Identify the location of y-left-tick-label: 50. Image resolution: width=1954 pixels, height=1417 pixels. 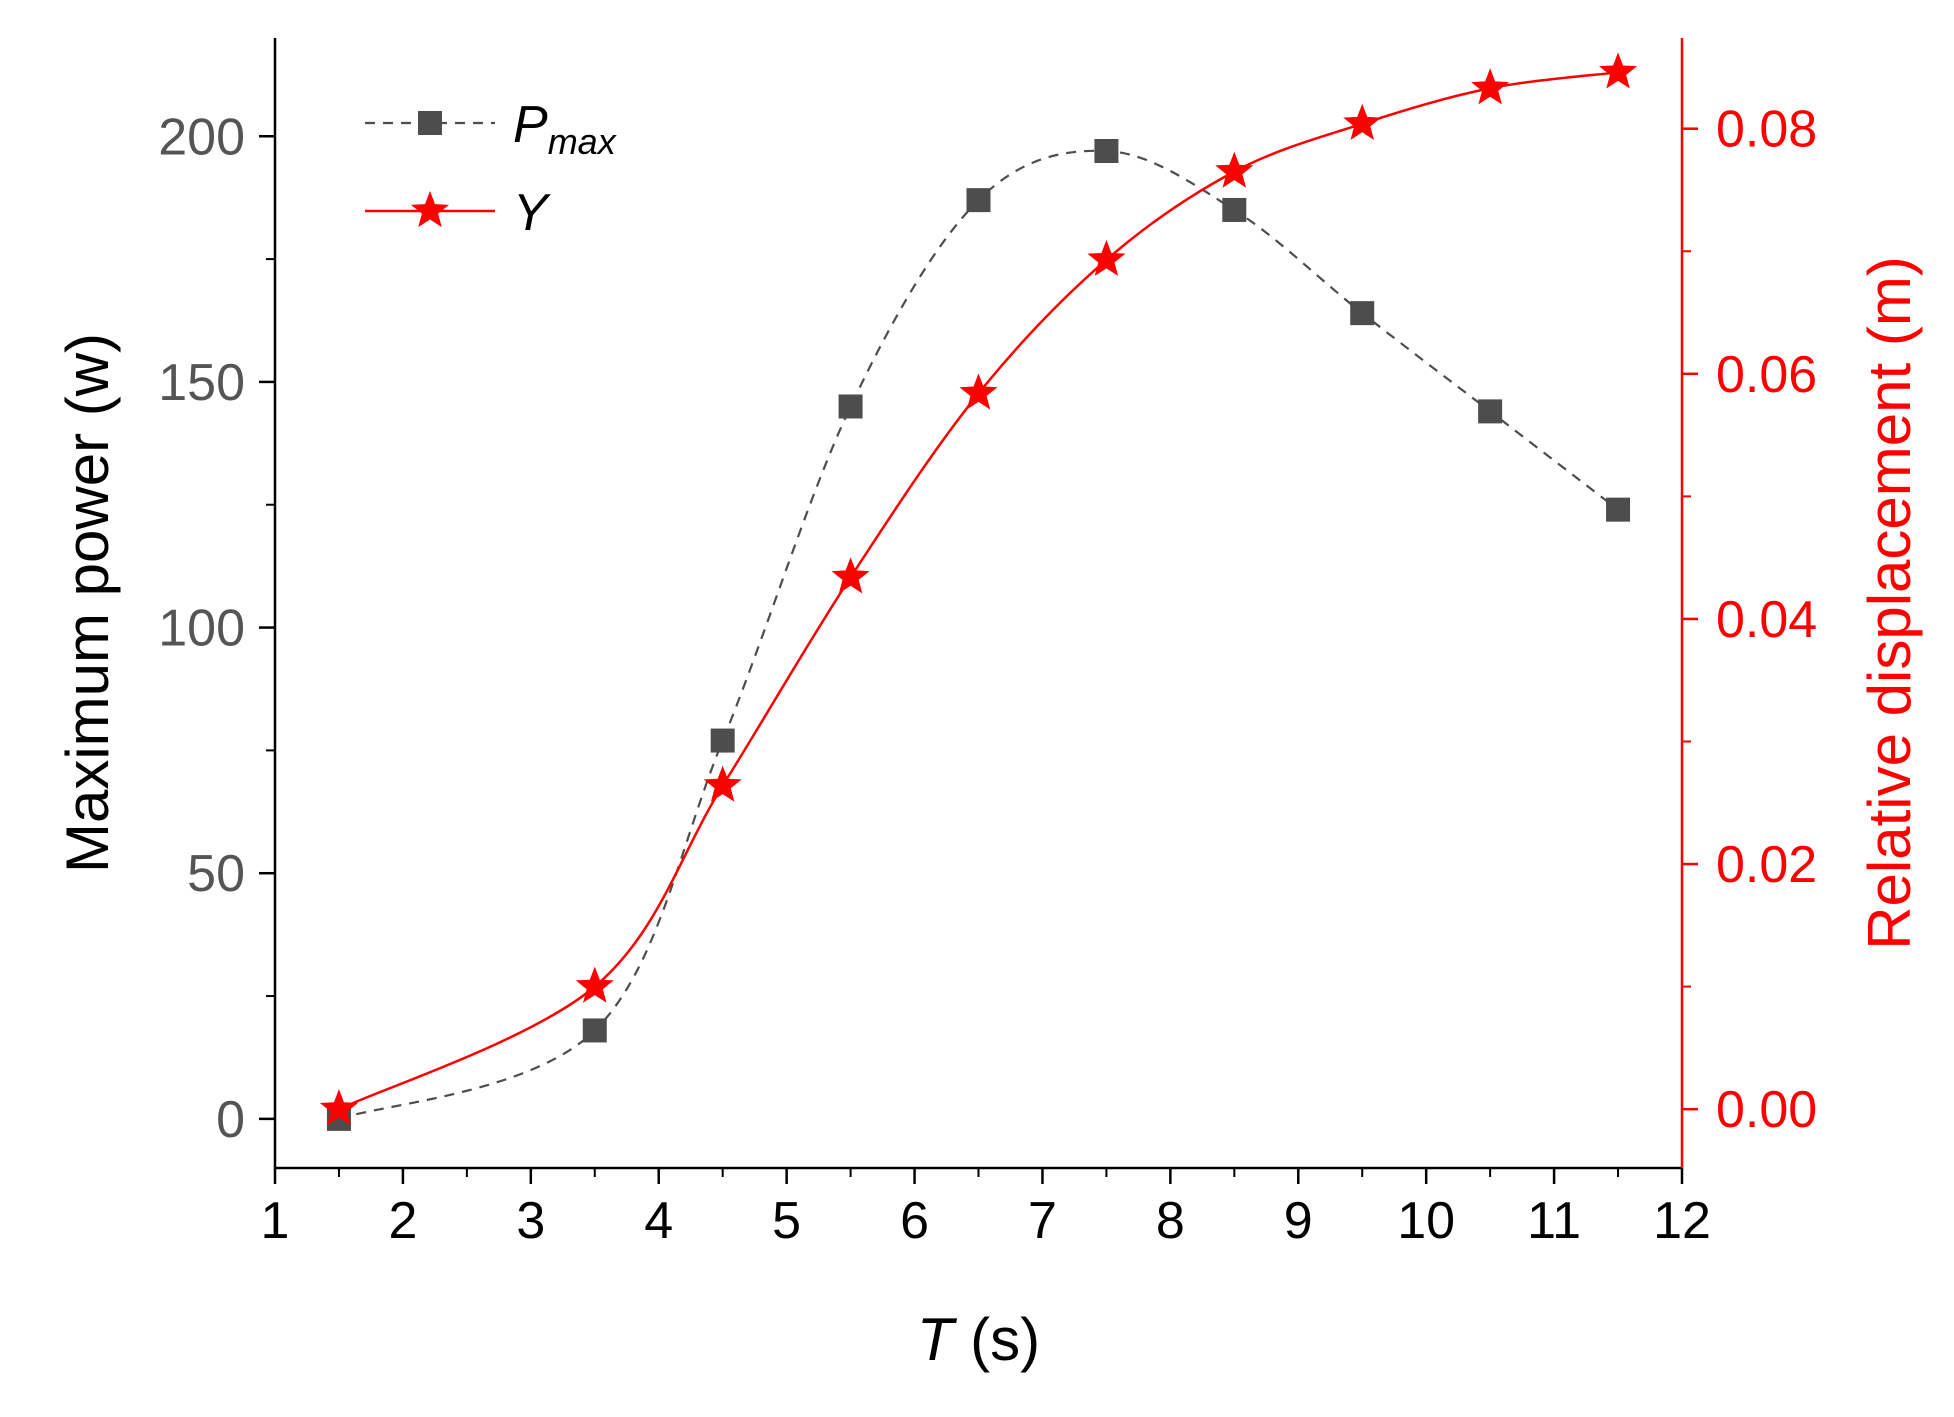
(216, 874).